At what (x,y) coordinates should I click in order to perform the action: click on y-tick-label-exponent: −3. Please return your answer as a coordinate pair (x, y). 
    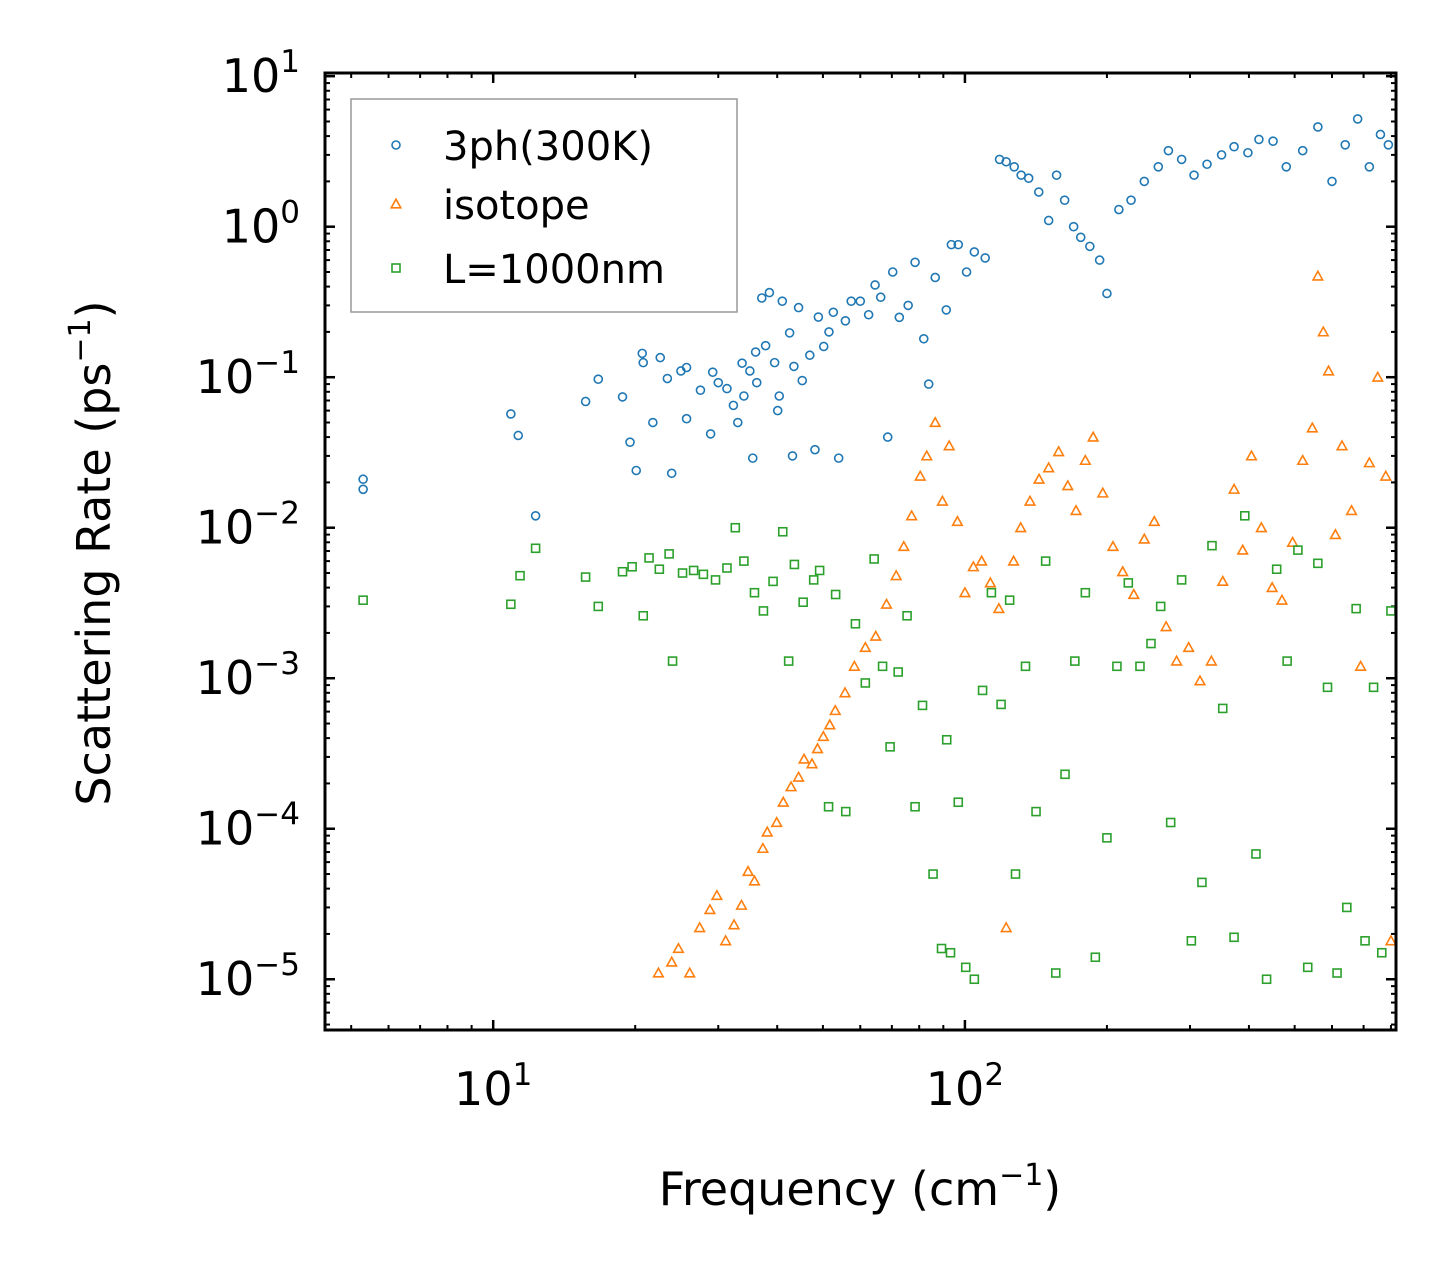
    Looking at the image, I should click on (277, 664).